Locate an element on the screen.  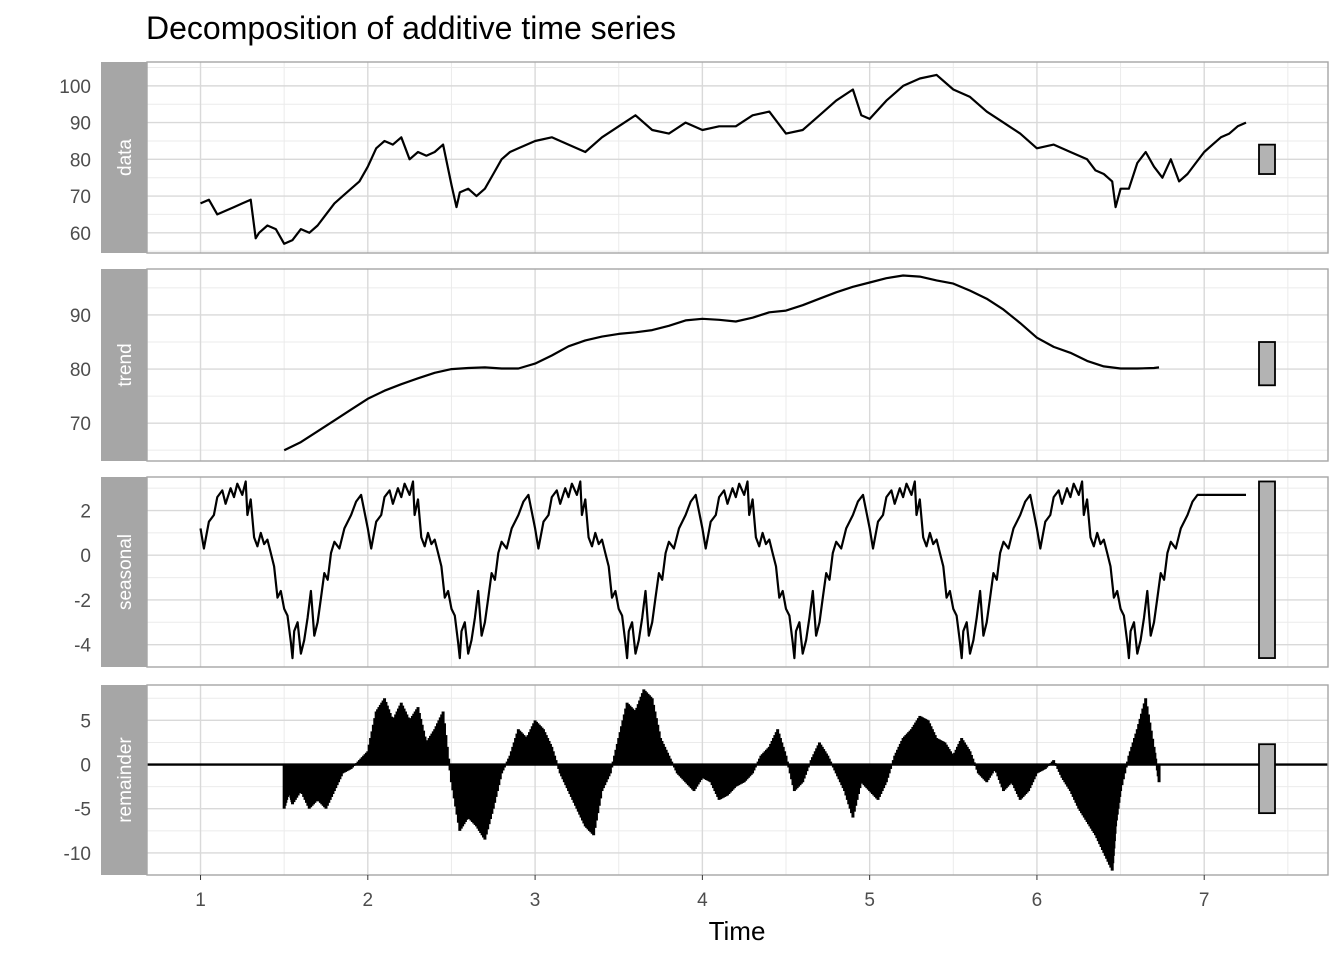
strip-trend is located at coordinates (124, 365).